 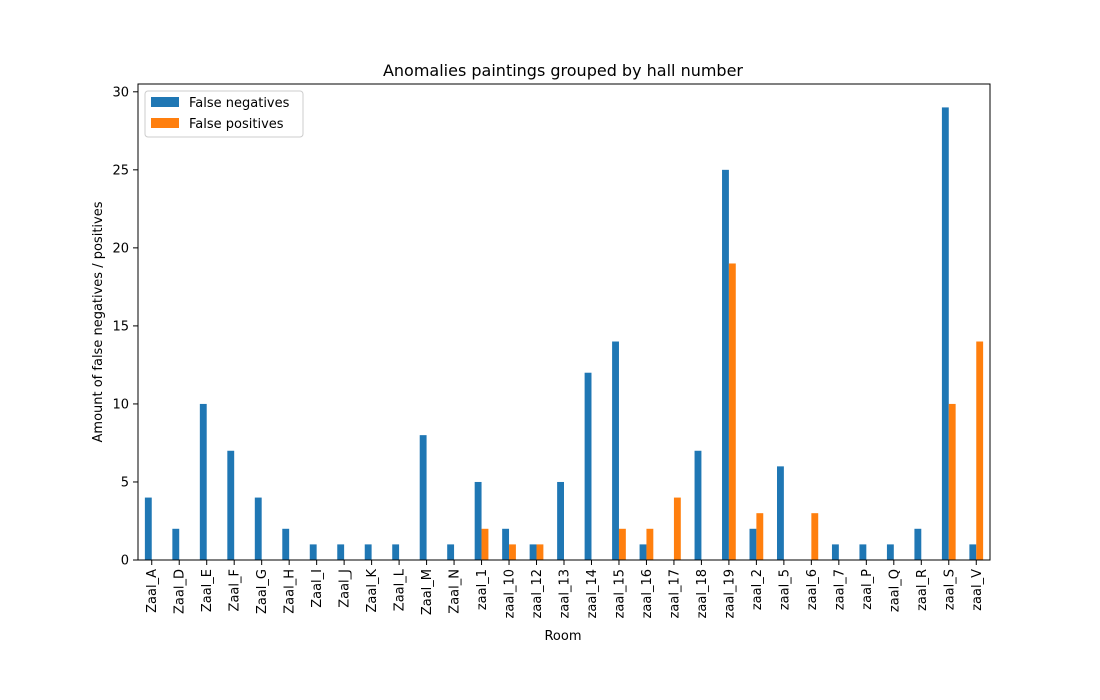 I want to click on legend: False negatives False positives, so click(x=224, y=114).